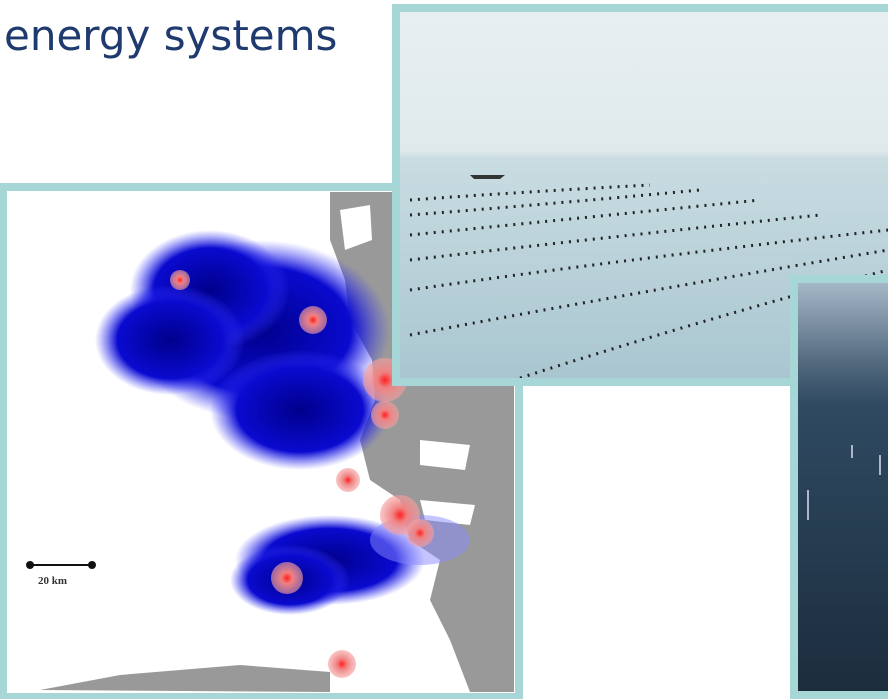  What do you see at coordinates (52, 581) in the screenshot?
I see `scale-label: 20 km` at bounding box center [52, 581].